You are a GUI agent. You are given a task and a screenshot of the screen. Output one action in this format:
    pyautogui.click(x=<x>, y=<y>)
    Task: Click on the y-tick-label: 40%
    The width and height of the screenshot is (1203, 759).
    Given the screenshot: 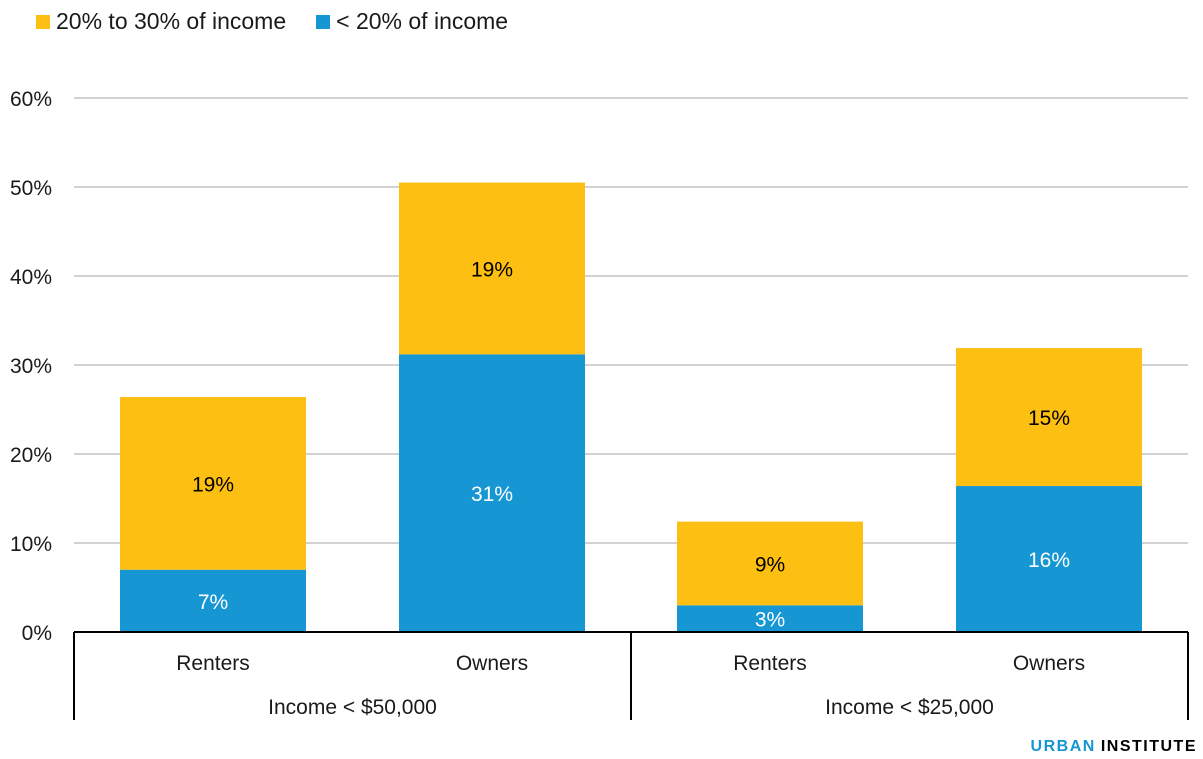 What is the action you would take?
    pyautogui.click(x=31, y=277)
    